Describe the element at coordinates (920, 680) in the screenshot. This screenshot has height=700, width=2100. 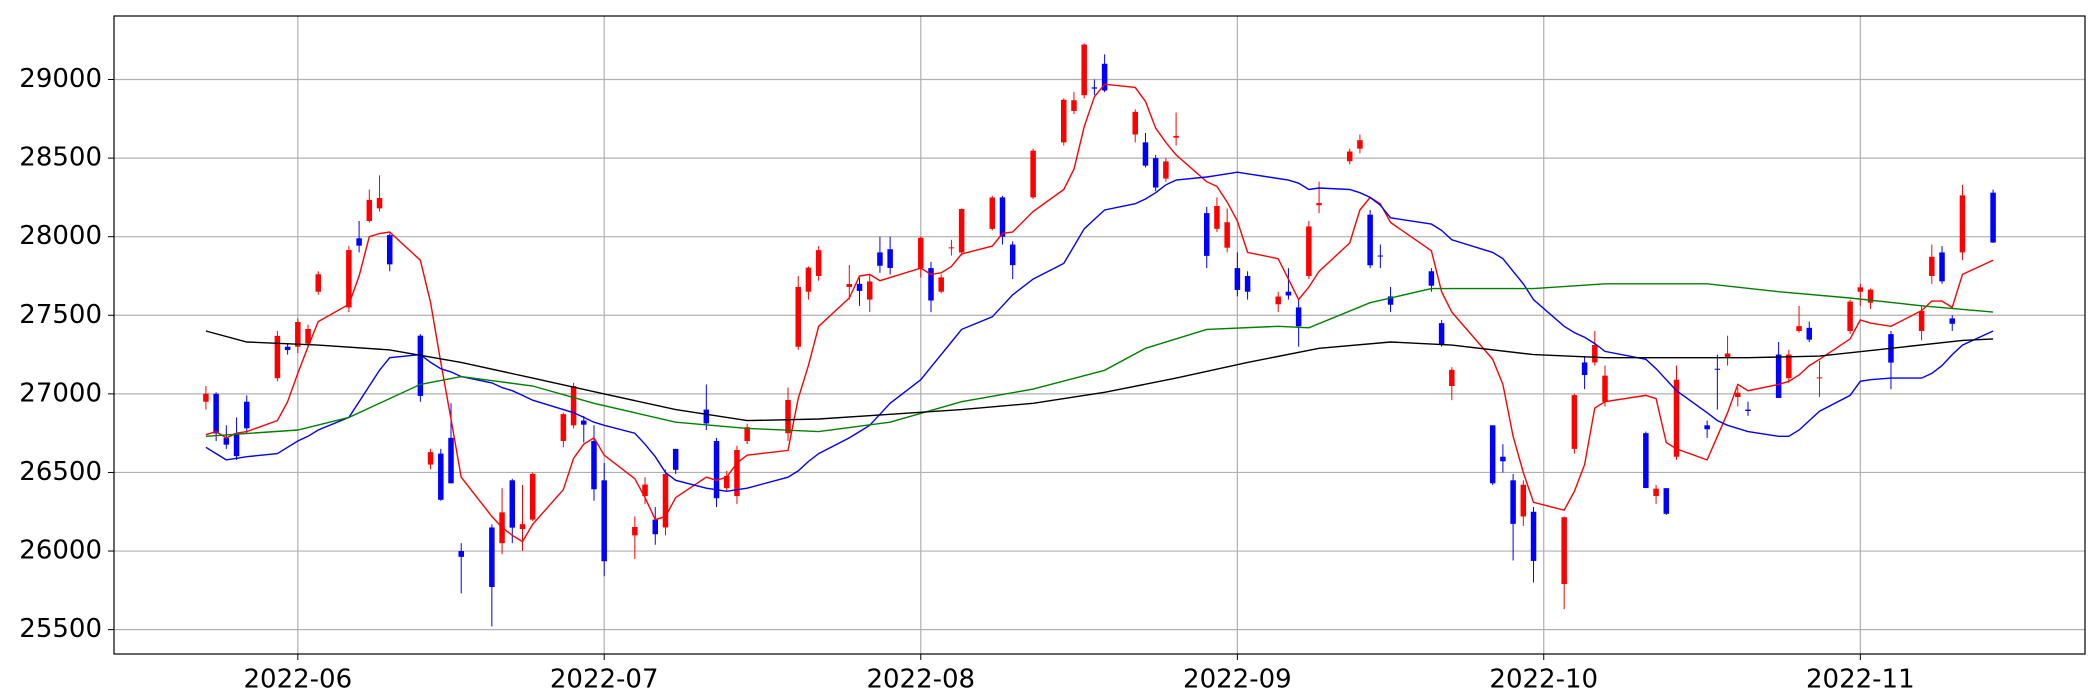
I see `x-tick-label: 2022-08` at that location.